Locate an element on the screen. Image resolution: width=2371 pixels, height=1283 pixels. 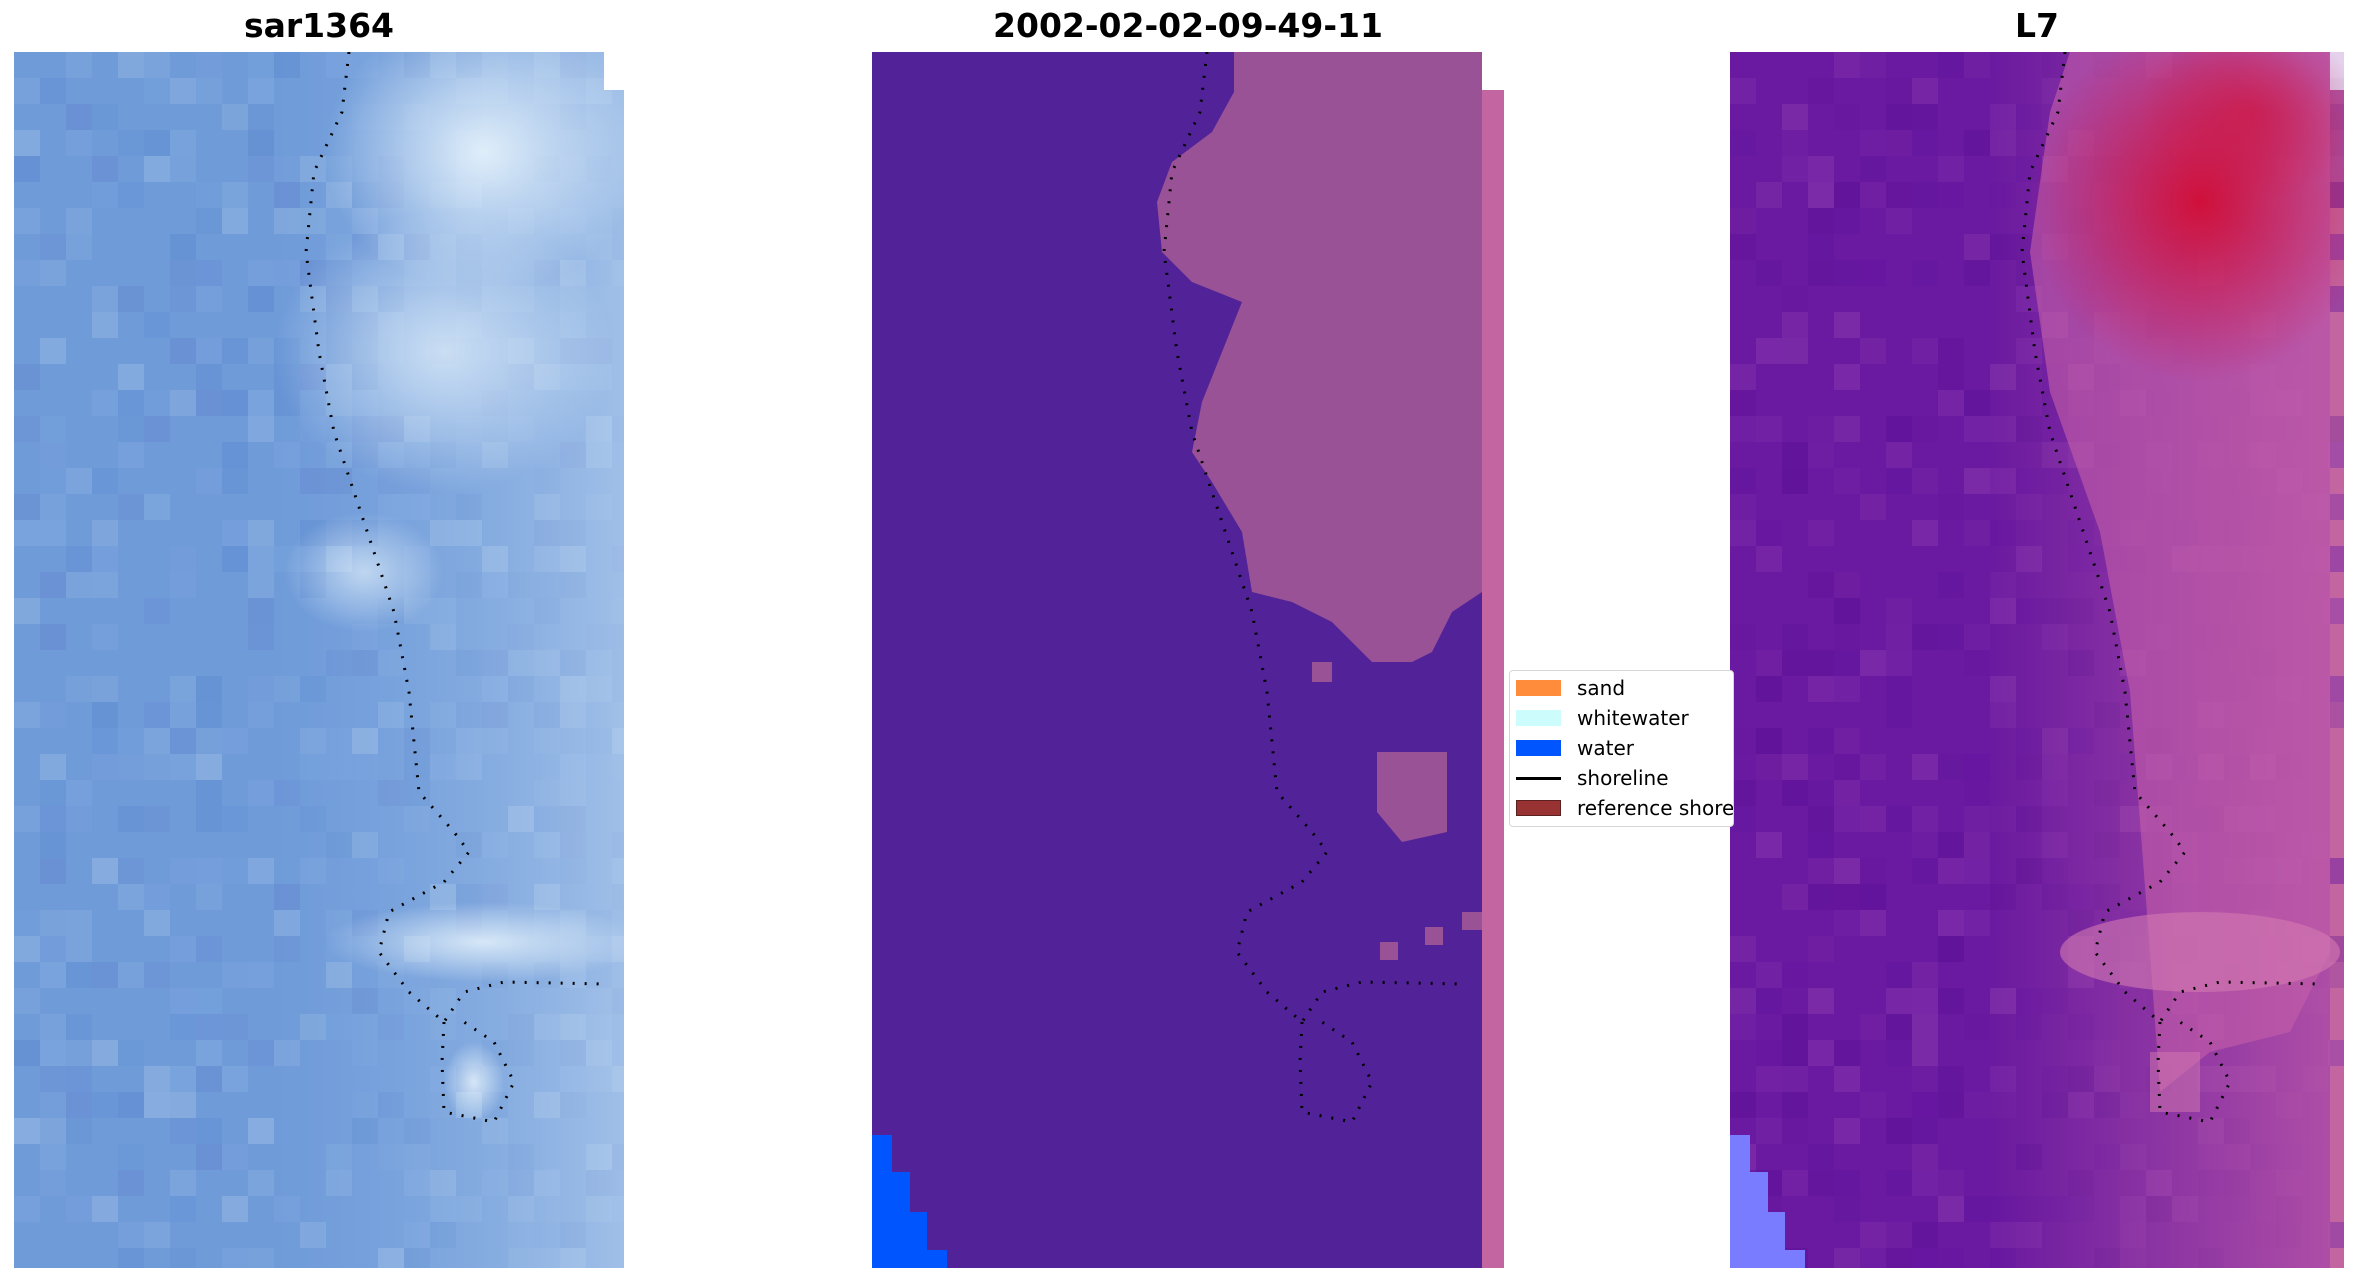
legend-label-reference-shoreline: reference shoreline is located at coordinates (1655, 808).